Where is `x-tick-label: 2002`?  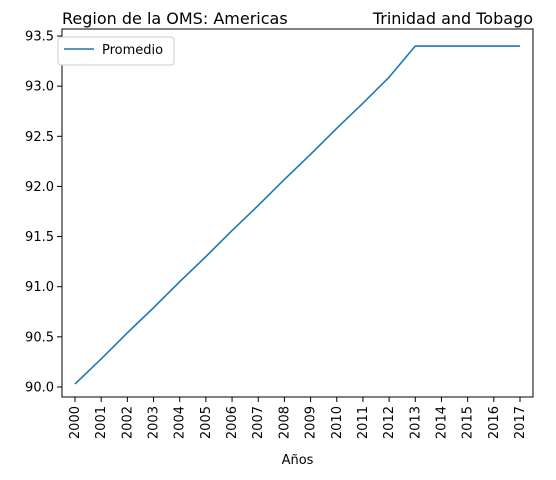 x-tick-label: 2002 is located at coordinates (127, 422).